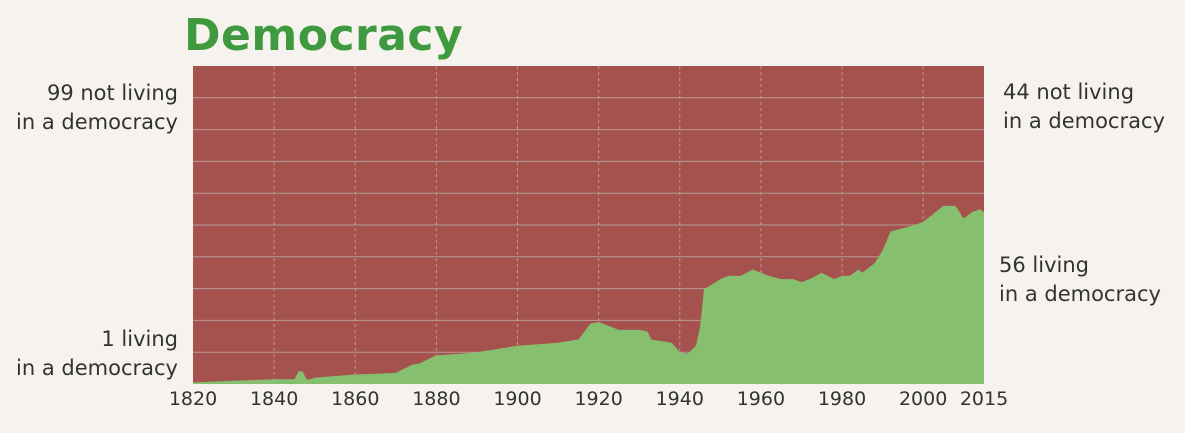 Image resolution: width=1185 pixels, height=433 pixels. What do you see at coordinates (680, 399) in the screenshot?
I see `x-tick-label-1940: 1940` at bounding box center [680, 399].